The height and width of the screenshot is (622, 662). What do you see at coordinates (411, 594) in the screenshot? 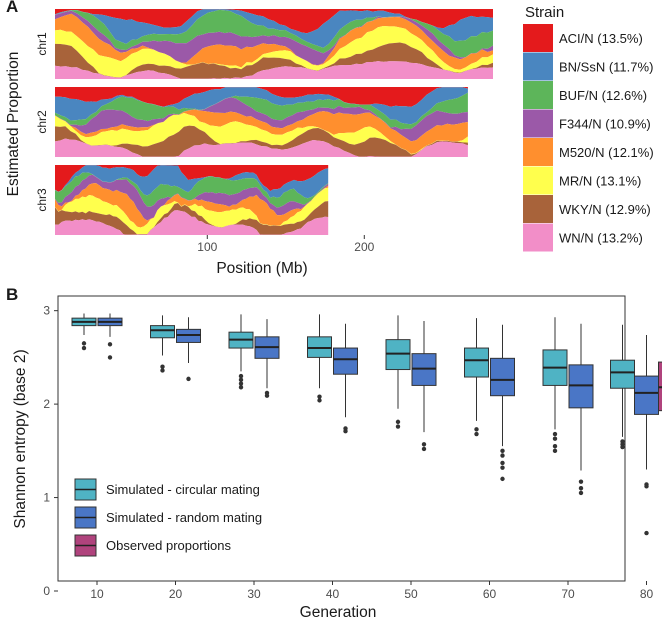
I see `x-tick-label-50: 50` at bounding box center [411, 594].